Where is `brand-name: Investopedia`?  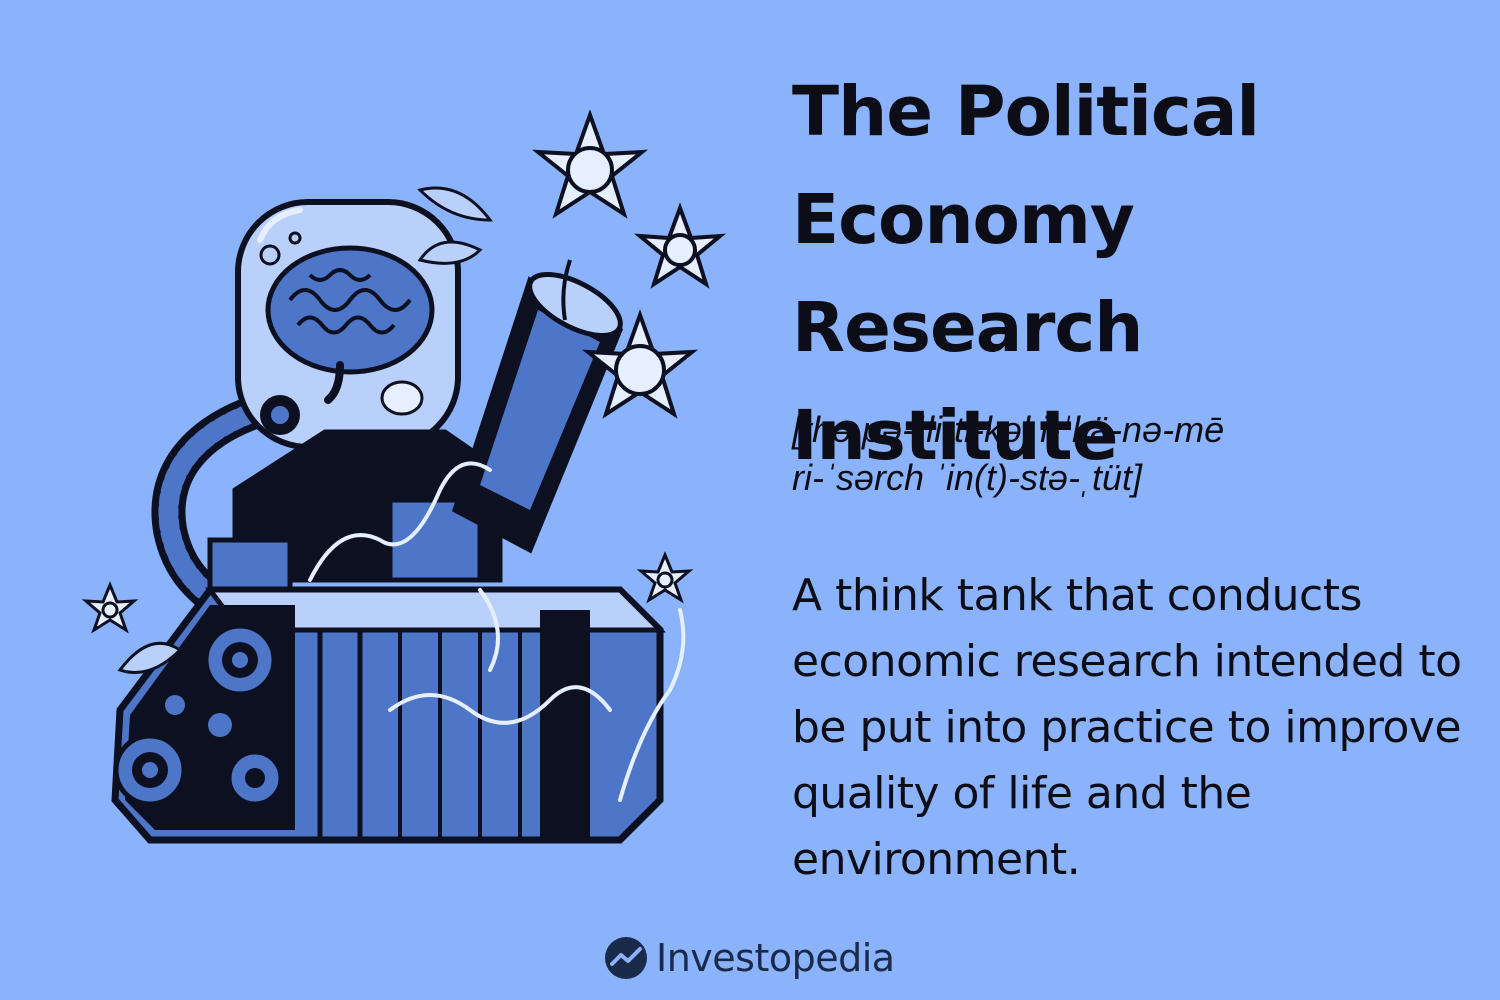
brand-name: Investopedia is located at coordinates (775, 958).